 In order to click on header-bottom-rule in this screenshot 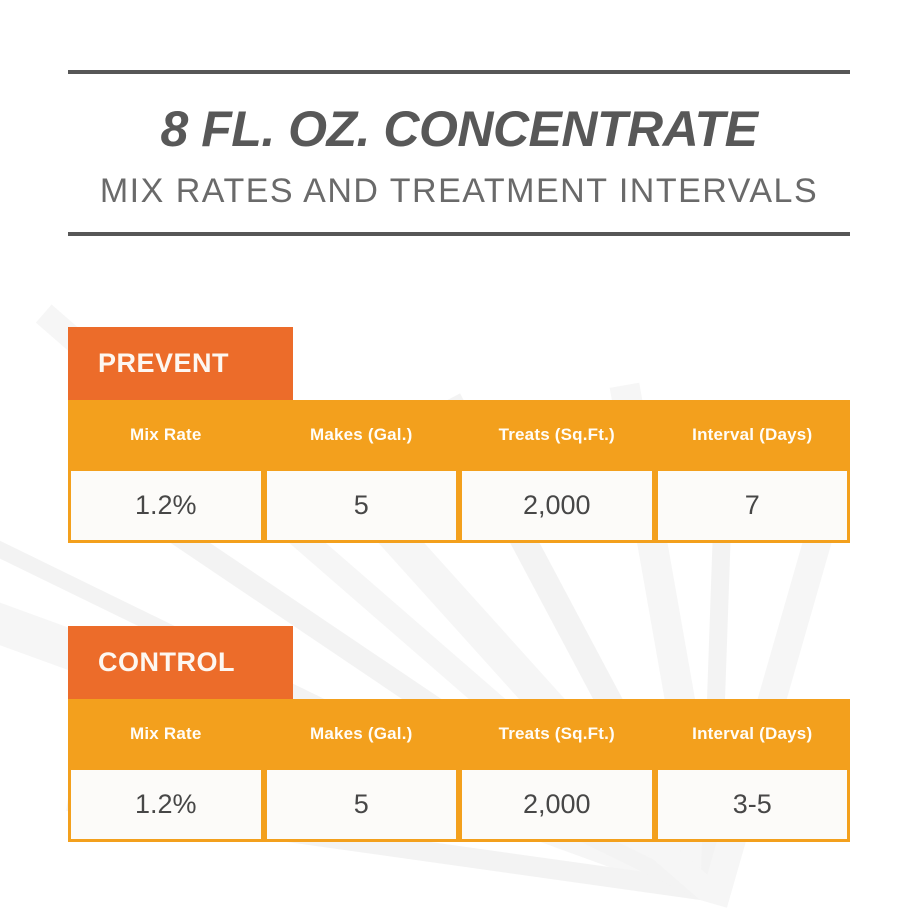, I will do `click(459, 234)`.